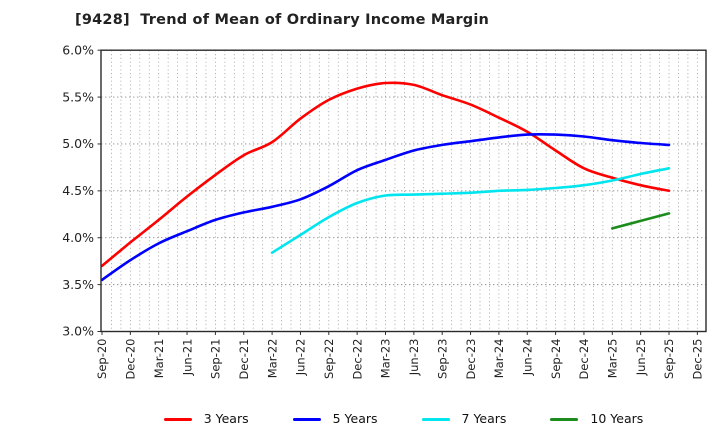 Image resolution: width=720 pixels, height=440 pixels. I want to click on x-axis-tick-label: Sep-21, so click(216, 359).